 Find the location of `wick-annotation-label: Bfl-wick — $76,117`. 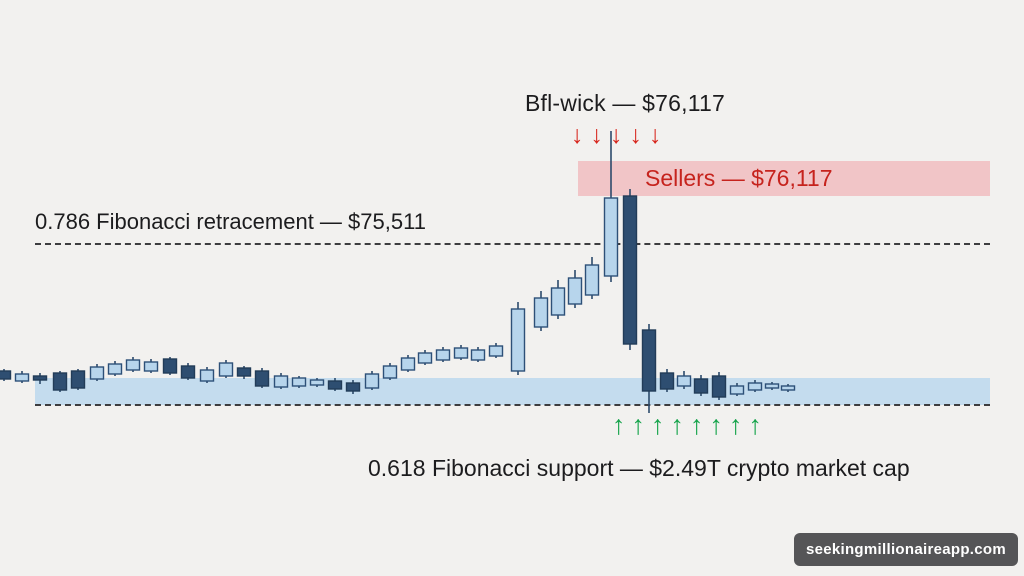

wick-annotation-label: Bfl-wick — $76,117 is located at coordinates (625, 103).